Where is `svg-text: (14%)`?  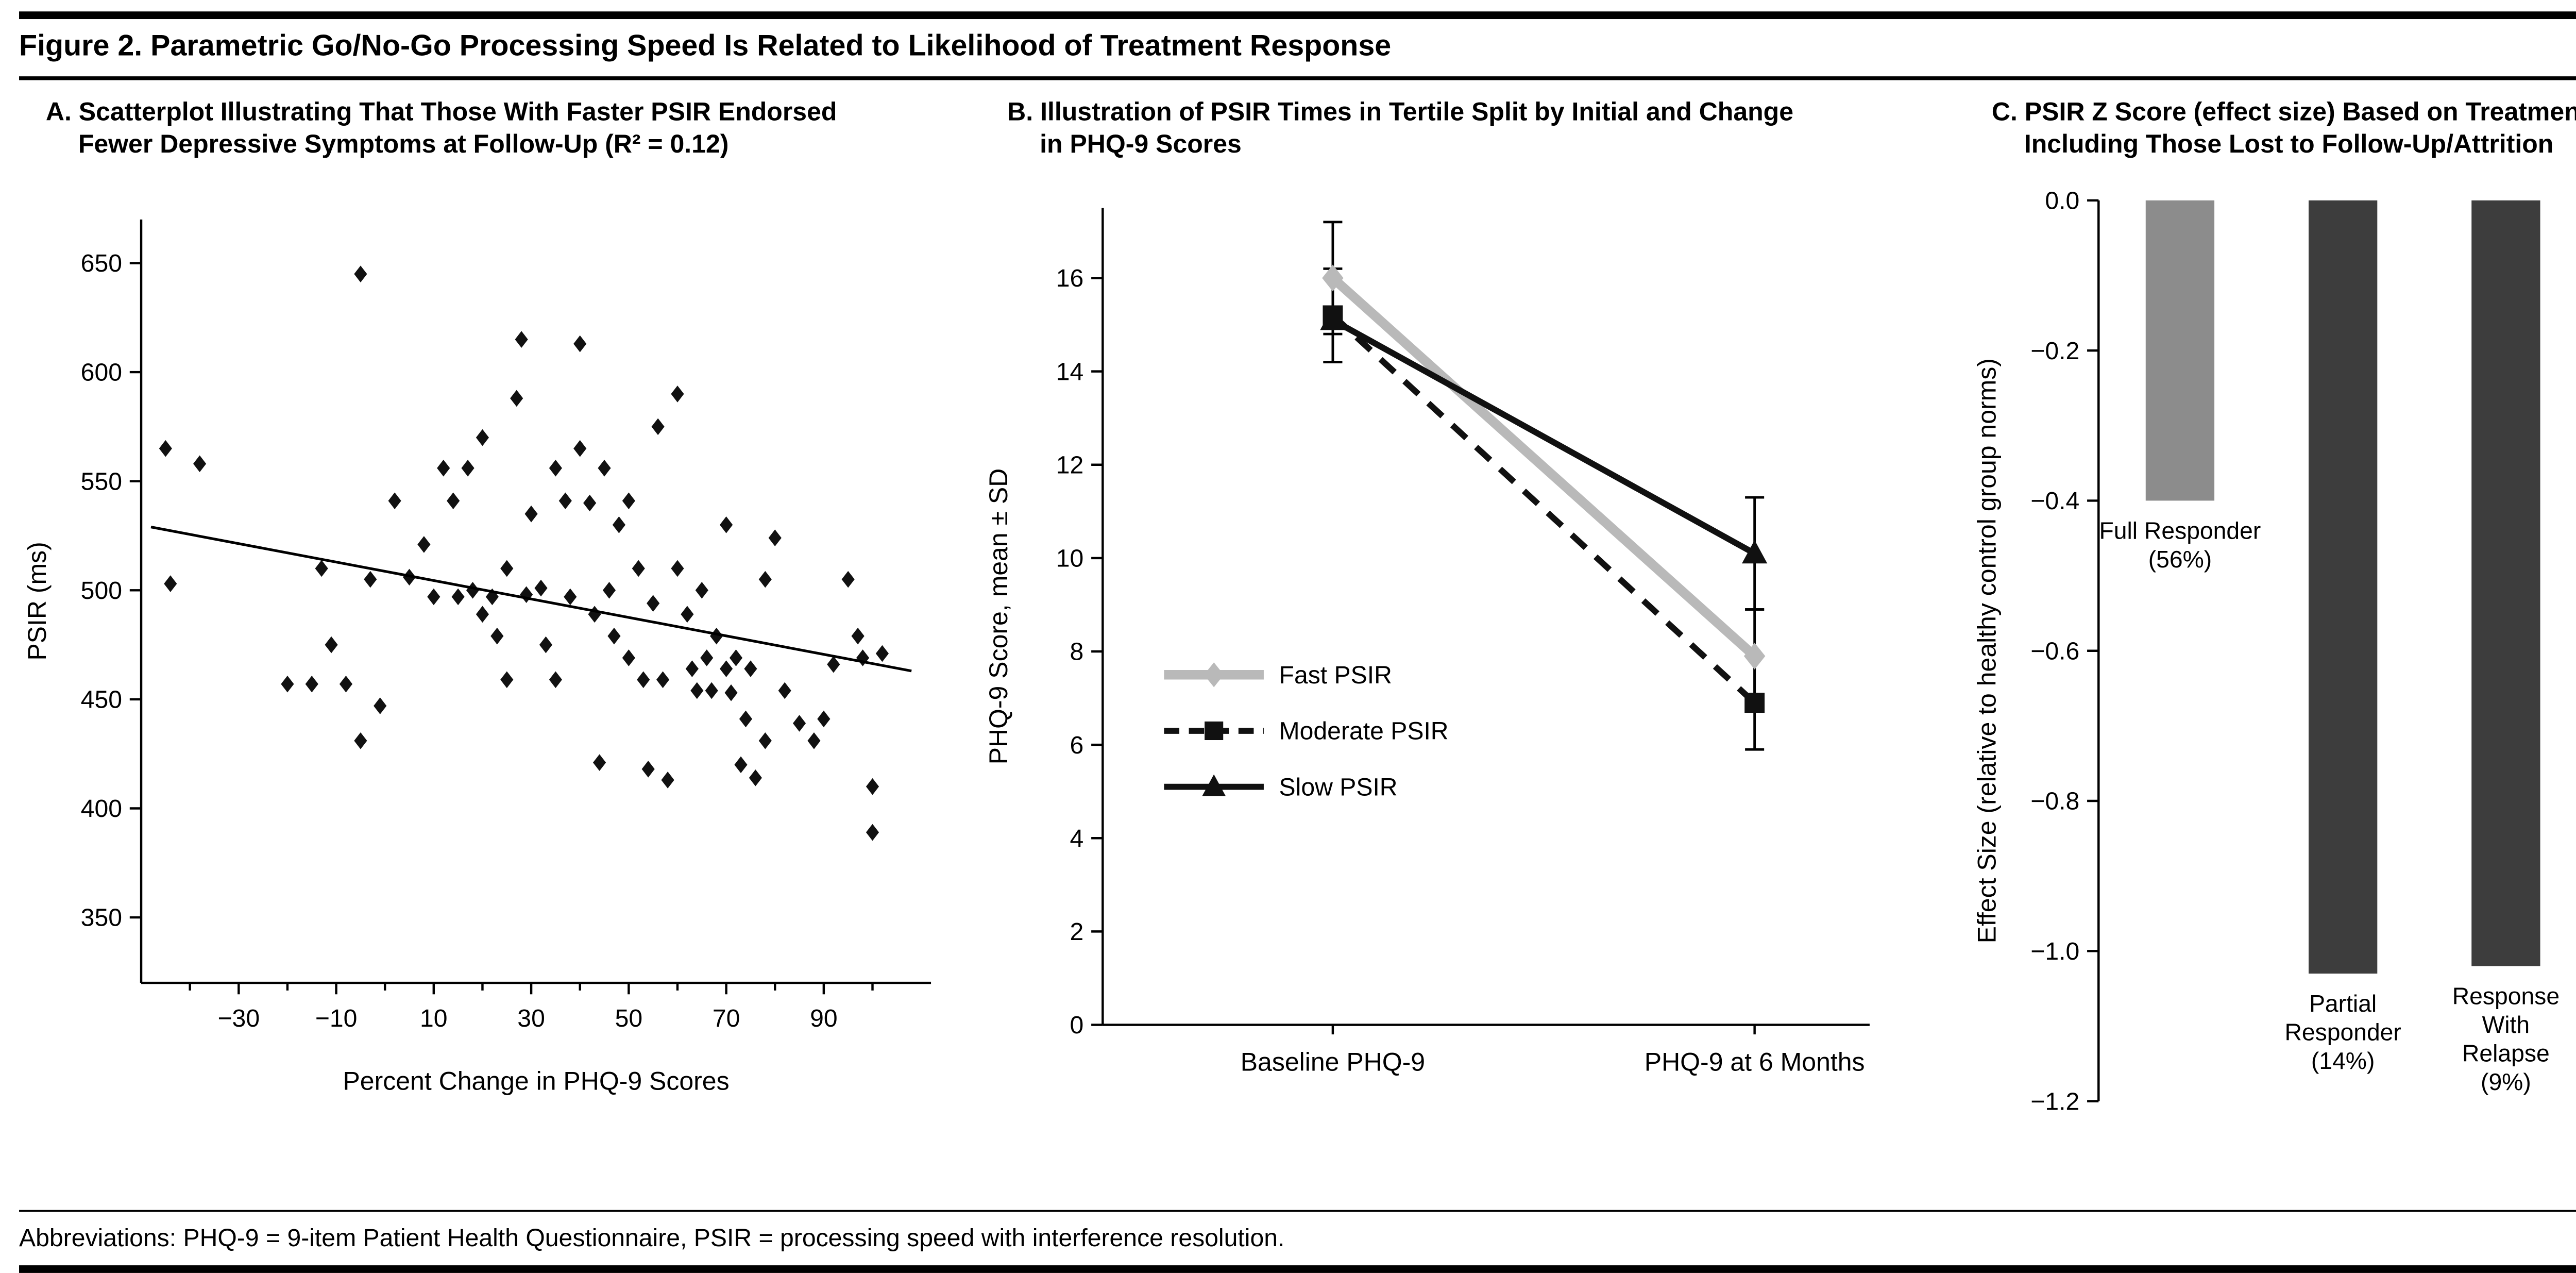
svg-text: (14%) is located at coordinates (2343, 1060).